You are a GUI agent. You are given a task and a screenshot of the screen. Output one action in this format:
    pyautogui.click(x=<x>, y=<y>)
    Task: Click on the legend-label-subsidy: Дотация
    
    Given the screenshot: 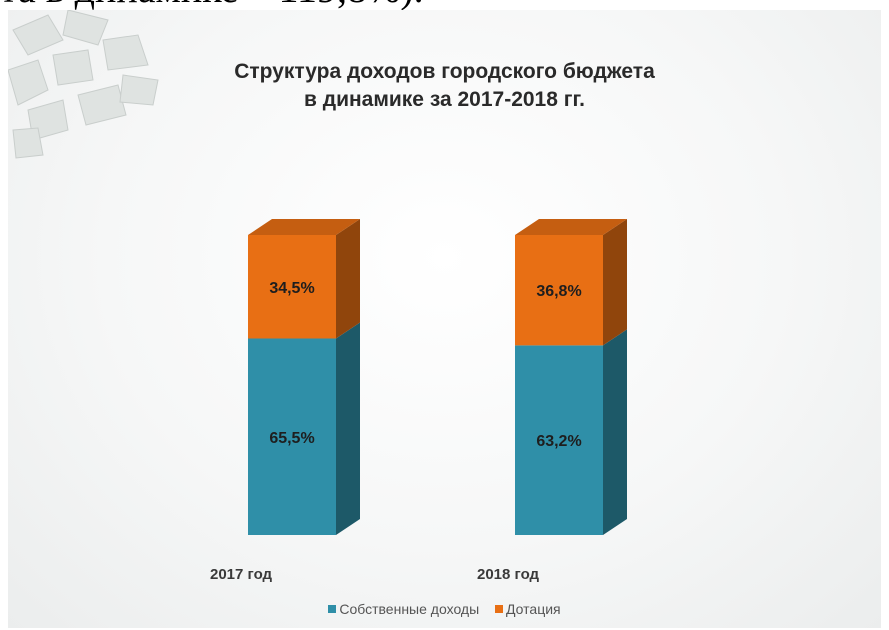 What is the action you would take?
    pyautogui.click(x=533, y=609)
    